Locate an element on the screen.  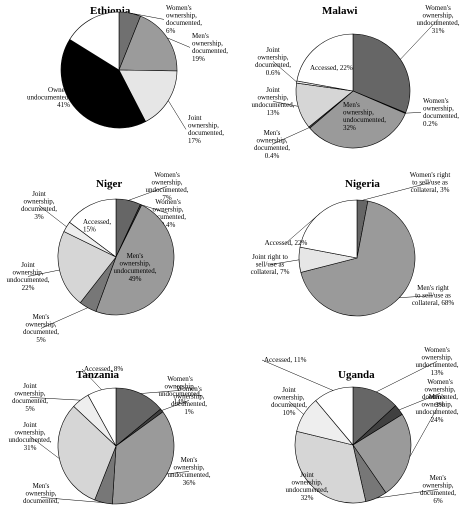
slice-label: Women's ownership, documented, 3% is located at coordinates (440, 393).